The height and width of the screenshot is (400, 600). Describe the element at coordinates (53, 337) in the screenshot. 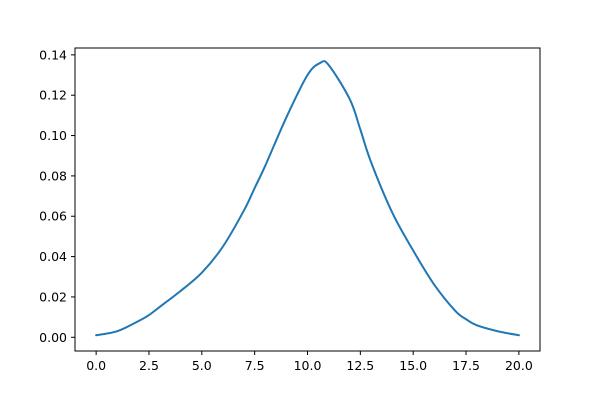

I see `y-tick-label: 0.00` at that location.